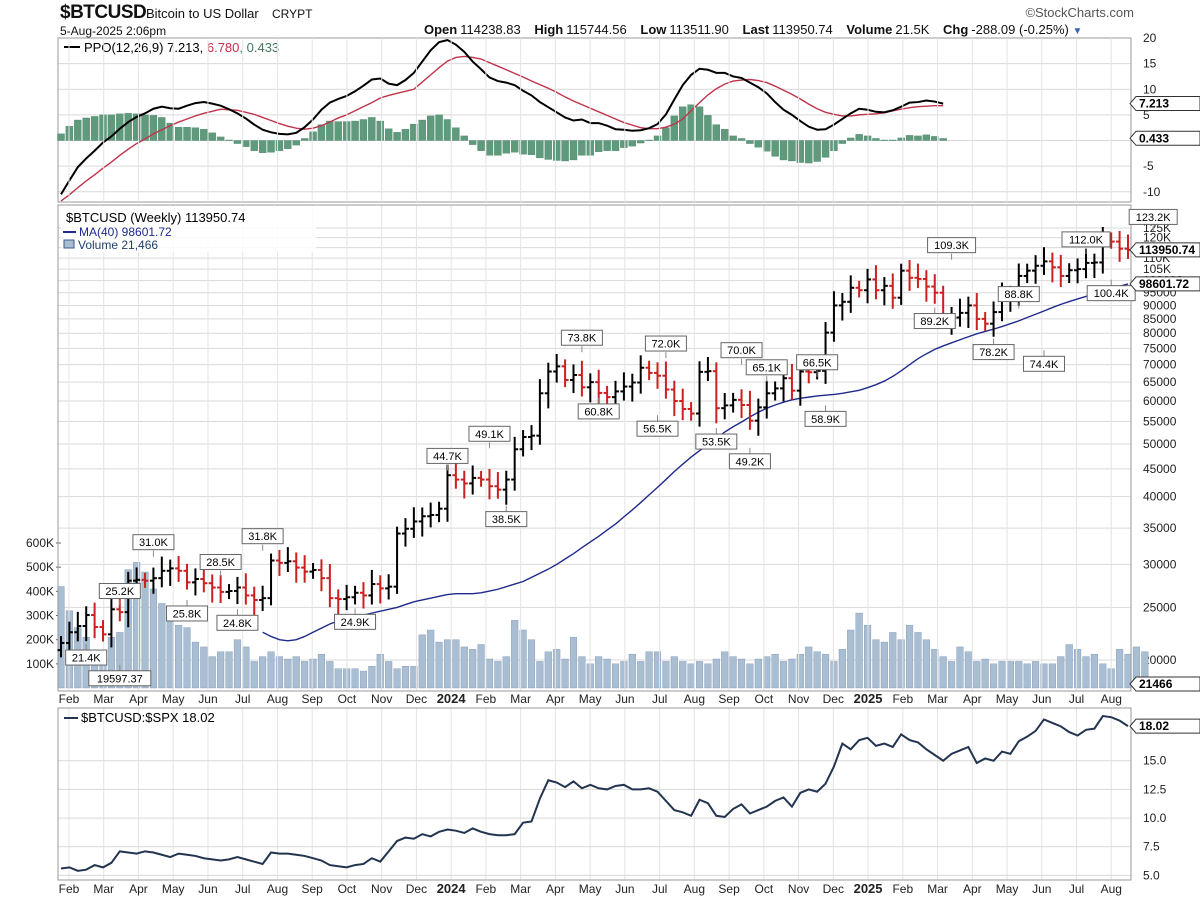 The image size is (1200, 898). What do you see at coordinates (237, 624) in the screenshot?
I see `annotation-label: 24.8K` at bounding box center [237, 624].